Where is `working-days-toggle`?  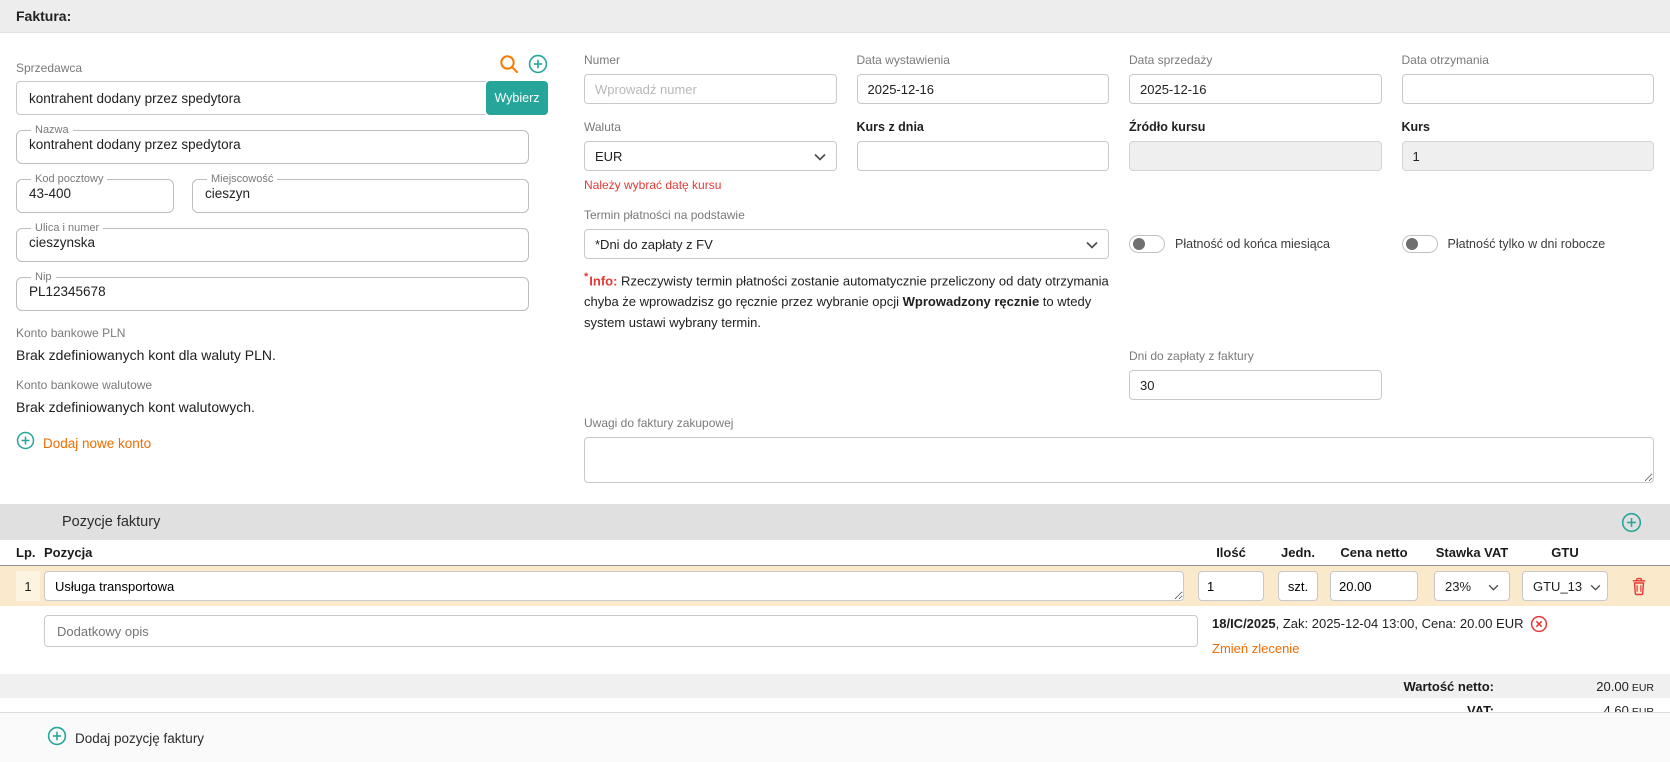 working-days-toggle is located at coordinates (1419, 244).